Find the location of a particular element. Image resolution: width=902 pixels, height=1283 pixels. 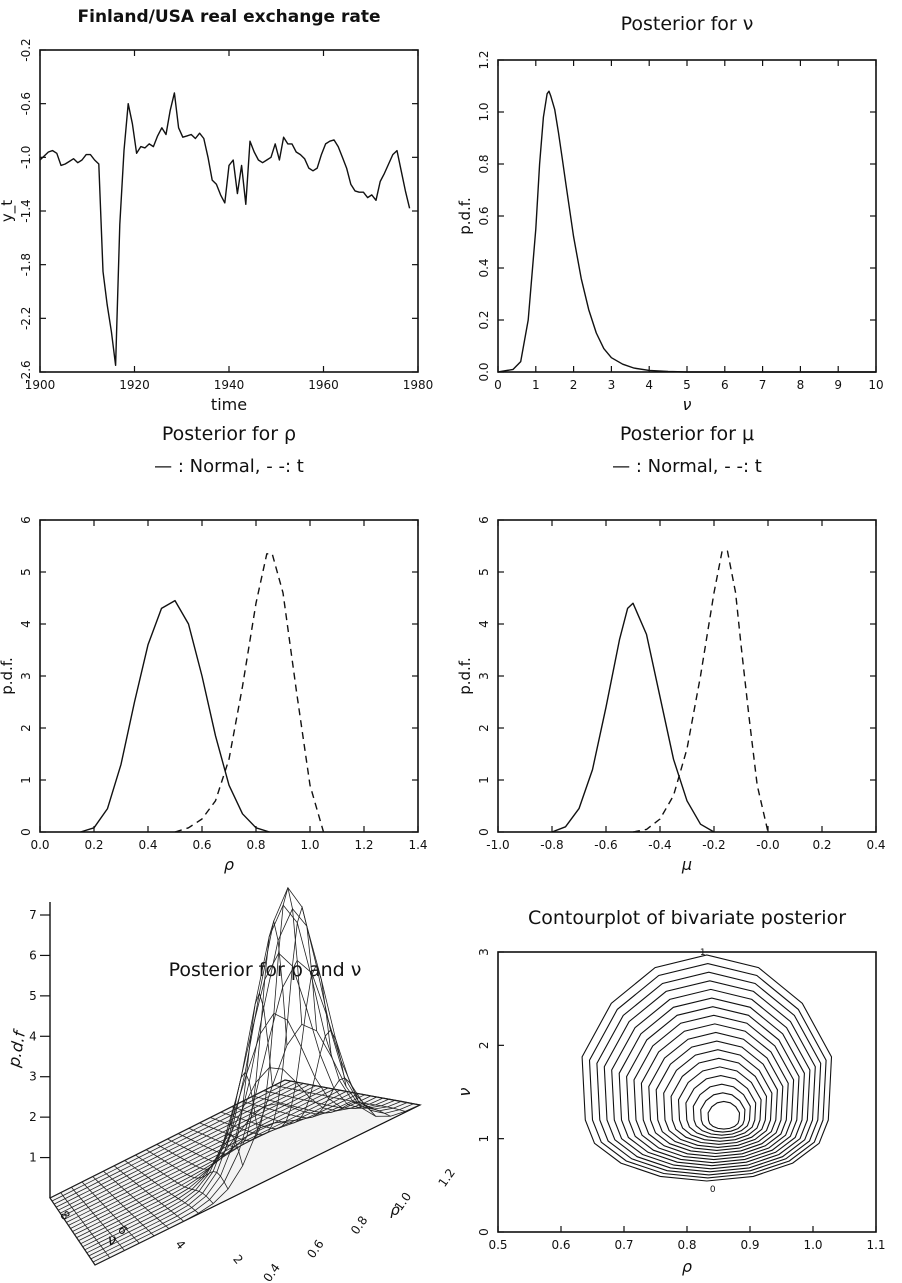

x-tick-label: 0.2 is located at coordinates (821, 845).